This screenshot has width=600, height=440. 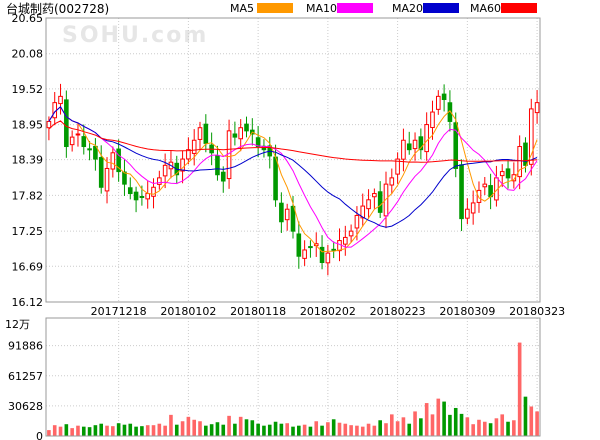 What do you see at coordinates (519, 8) in the screenshot?
I see `legend-swatch-ma60` at bounding box center [519, 8].